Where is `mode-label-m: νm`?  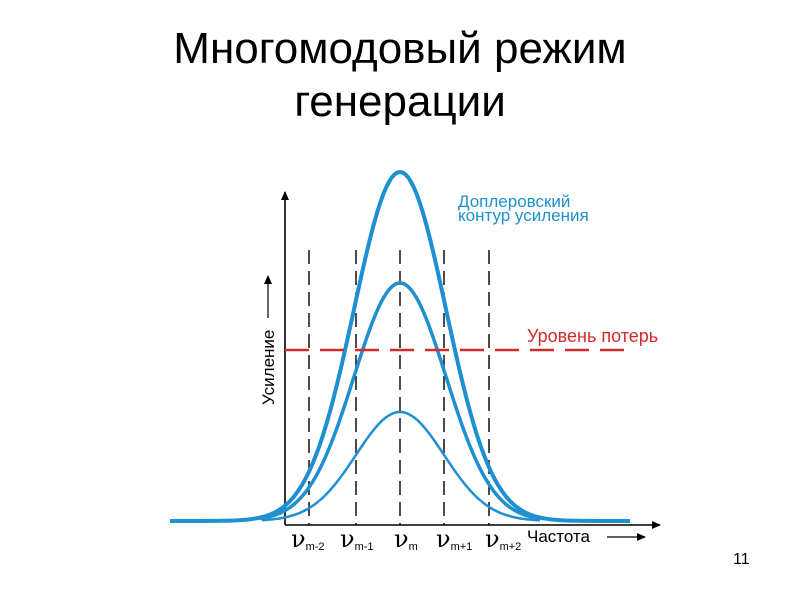 mode-label-m: νm is located at coordinates (406, 539).